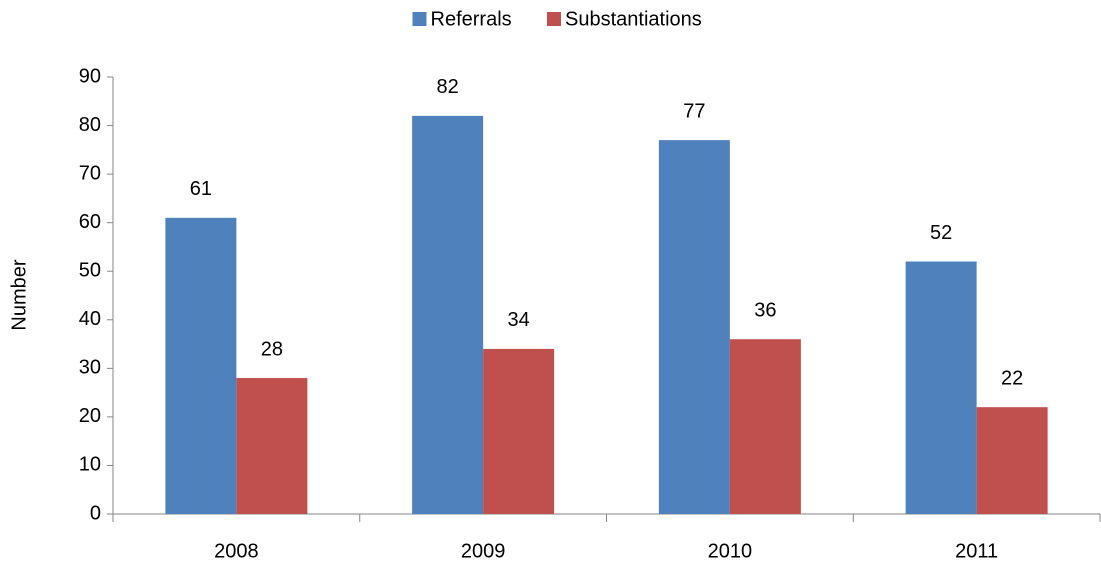  What do you see at coordinates (519, 320) in the screenshot?
I see `data-label: 34` at bounding box center [519, 320].